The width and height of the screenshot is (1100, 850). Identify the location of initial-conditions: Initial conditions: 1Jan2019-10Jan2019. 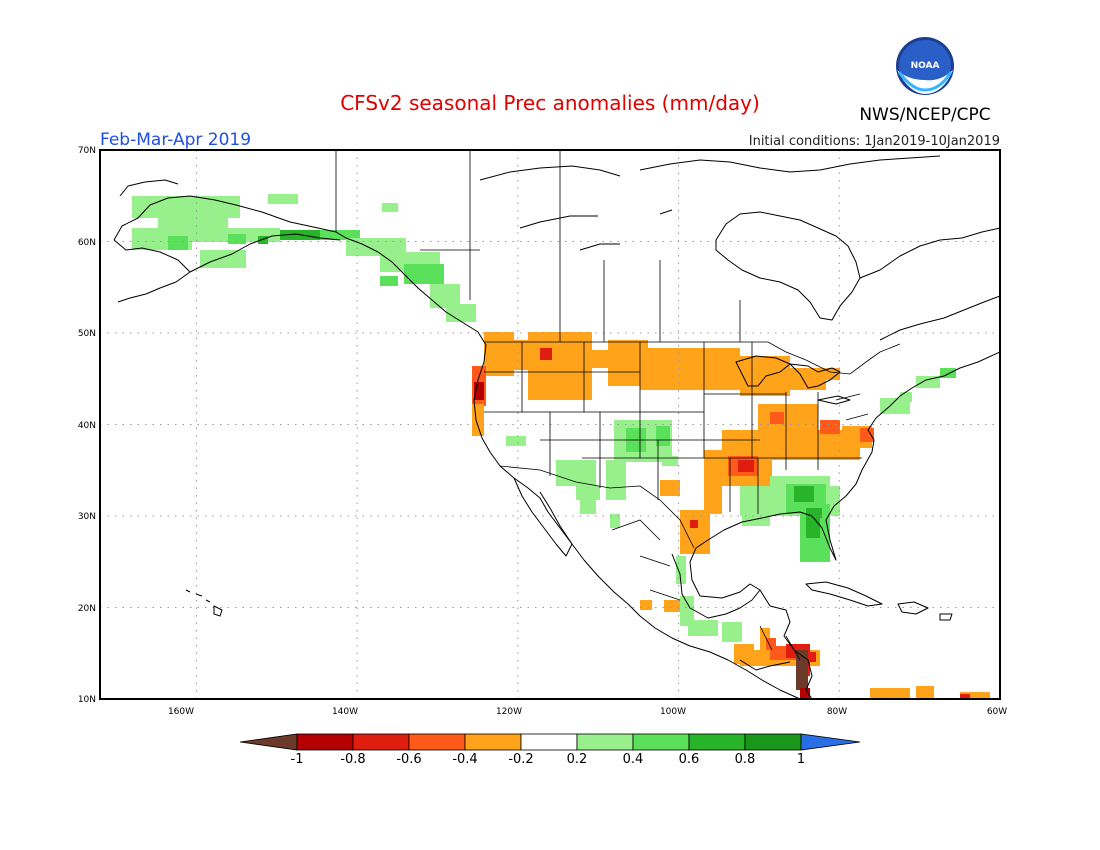
(874, 141).